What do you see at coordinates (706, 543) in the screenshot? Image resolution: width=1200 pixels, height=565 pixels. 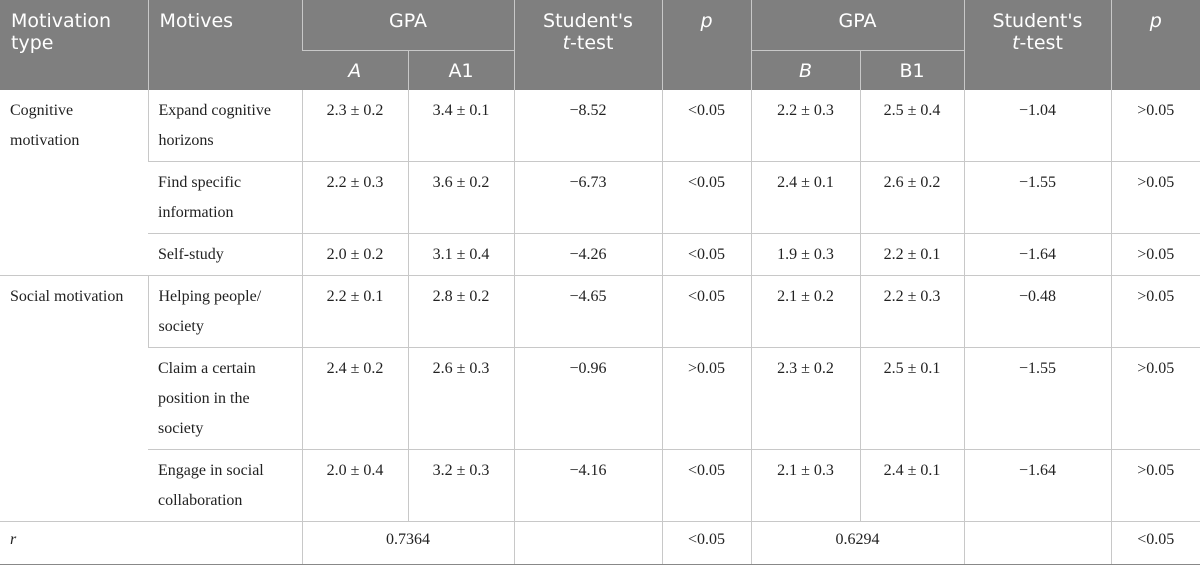 I see `correlation-p-1: <0.05` at bounding box center [706, 543].